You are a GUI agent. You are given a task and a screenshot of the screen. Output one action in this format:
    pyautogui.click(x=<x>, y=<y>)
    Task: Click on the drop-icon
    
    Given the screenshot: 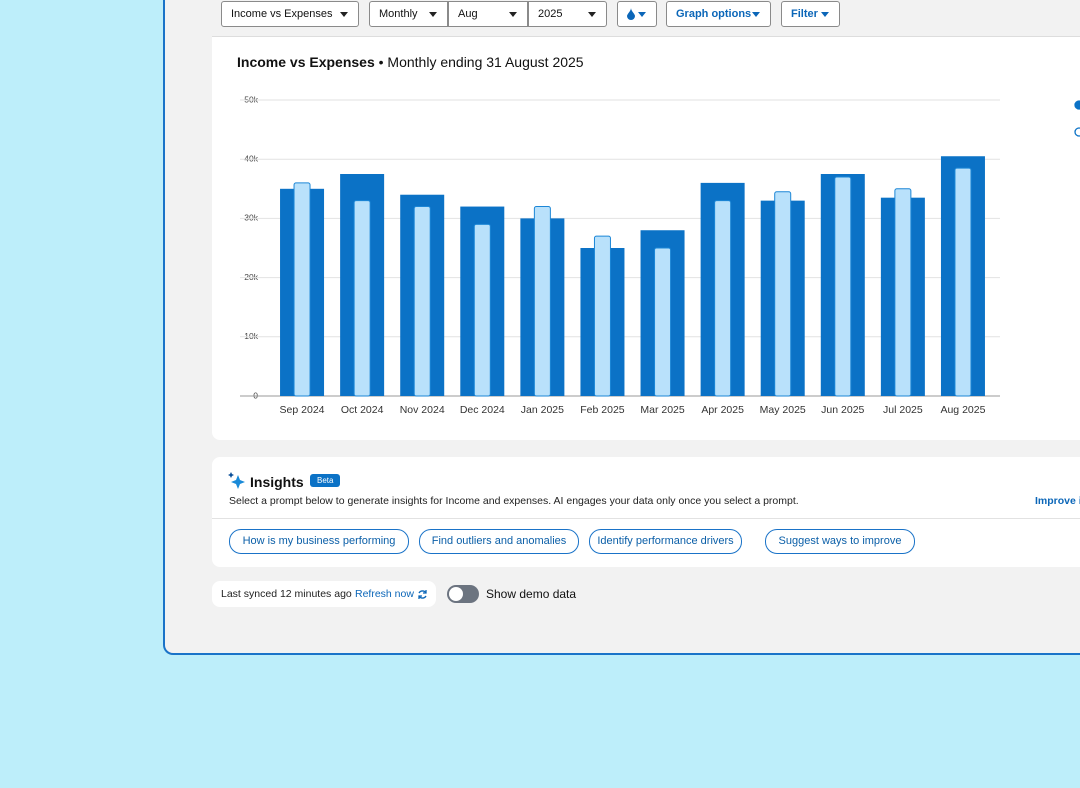 What is the action you would take?
    pyautogui.click(x=631, y=14)
    